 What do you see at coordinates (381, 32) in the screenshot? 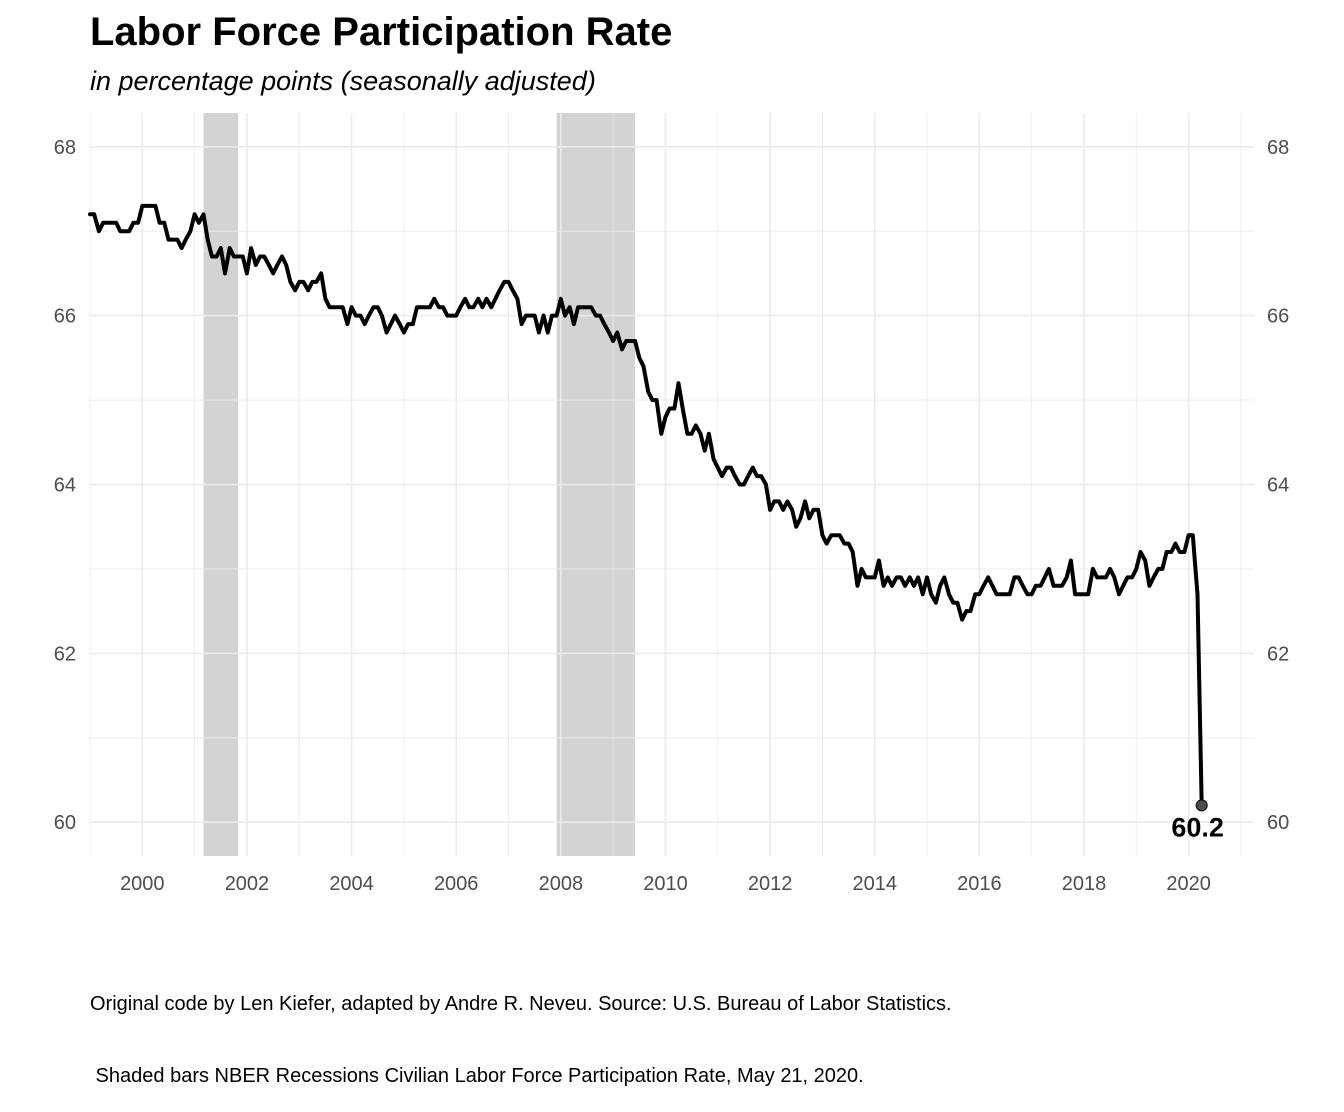
I see `chart-title: Labor Force Participation Rate` at bounding box center [381, 32].